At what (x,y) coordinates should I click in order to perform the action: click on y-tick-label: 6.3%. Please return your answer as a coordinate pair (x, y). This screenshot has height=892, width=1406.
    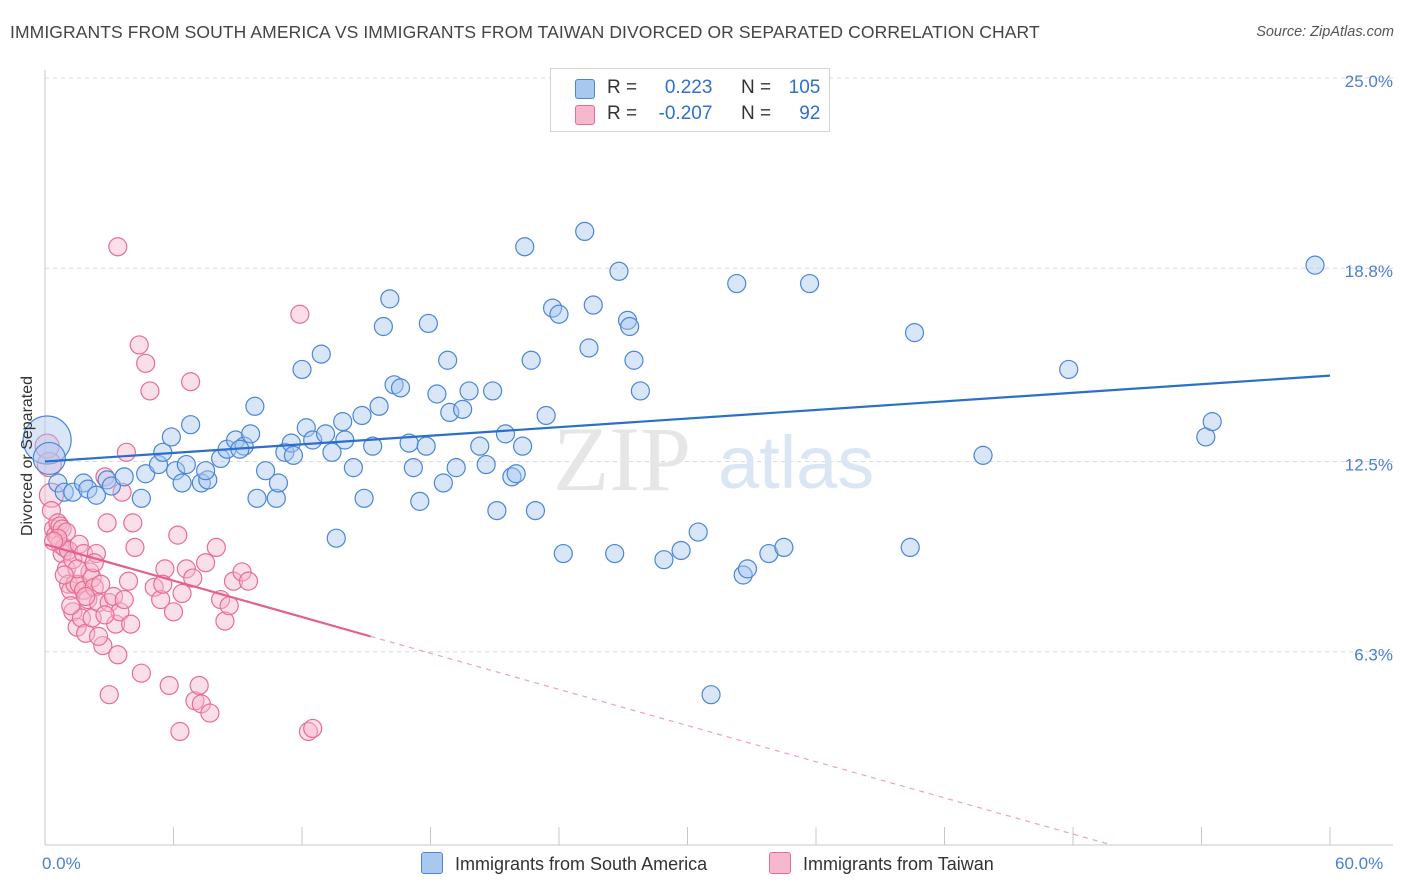
    Looking at the image, I should click on (1373, 655).